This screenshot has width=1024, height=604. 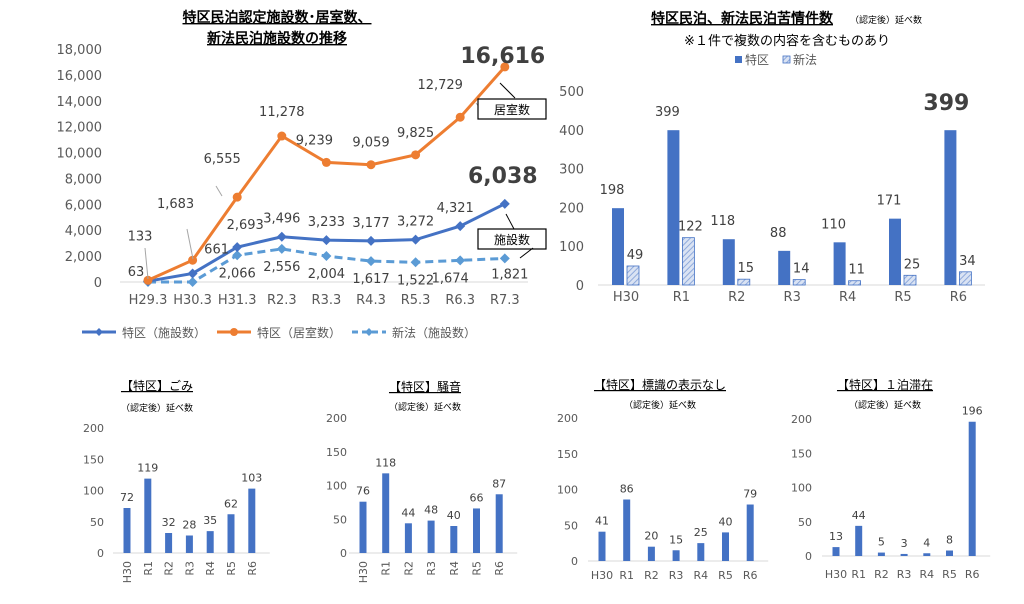 What do you see at coordinates (336, 452) in the screenshot?
I see `y-tick-label: 150` at bounding box center [336, 452].